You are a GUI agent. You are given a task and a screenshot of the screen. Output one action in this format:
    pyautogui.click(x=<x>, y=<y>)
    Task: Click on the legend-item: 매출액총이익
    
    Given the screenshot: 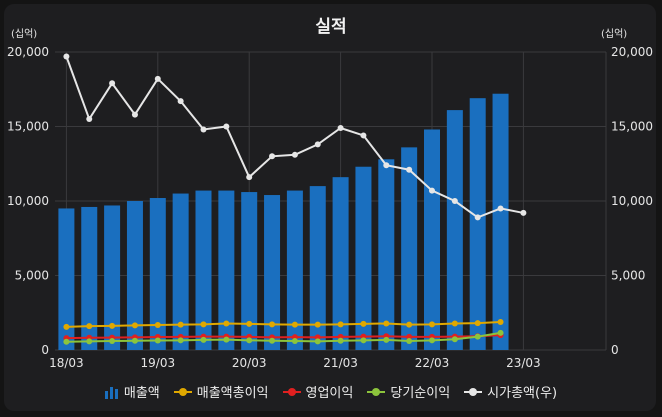 What is the action you would take?
    pyautogui.click(x=221, y=391)
    